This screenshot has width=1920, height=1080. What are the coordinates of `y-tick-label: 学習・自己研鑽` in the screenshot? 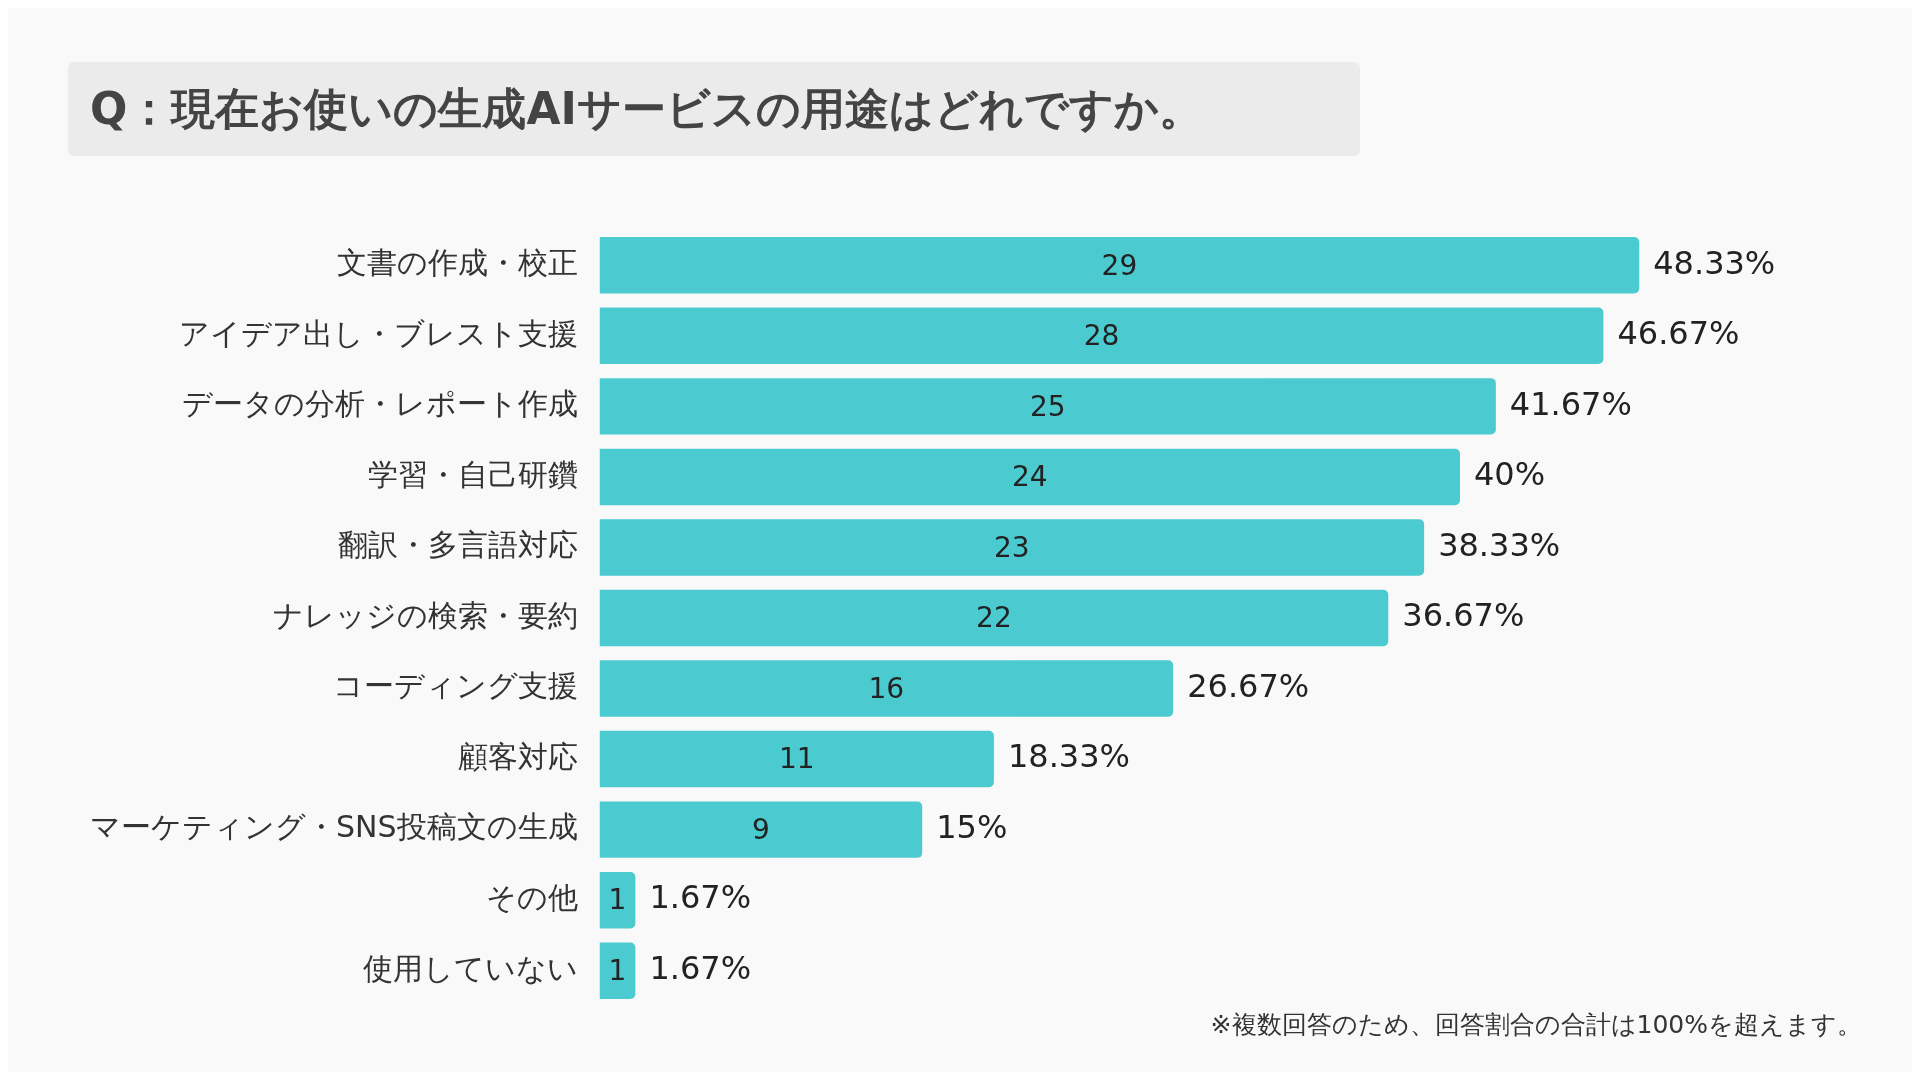 It's located at (472, 474).